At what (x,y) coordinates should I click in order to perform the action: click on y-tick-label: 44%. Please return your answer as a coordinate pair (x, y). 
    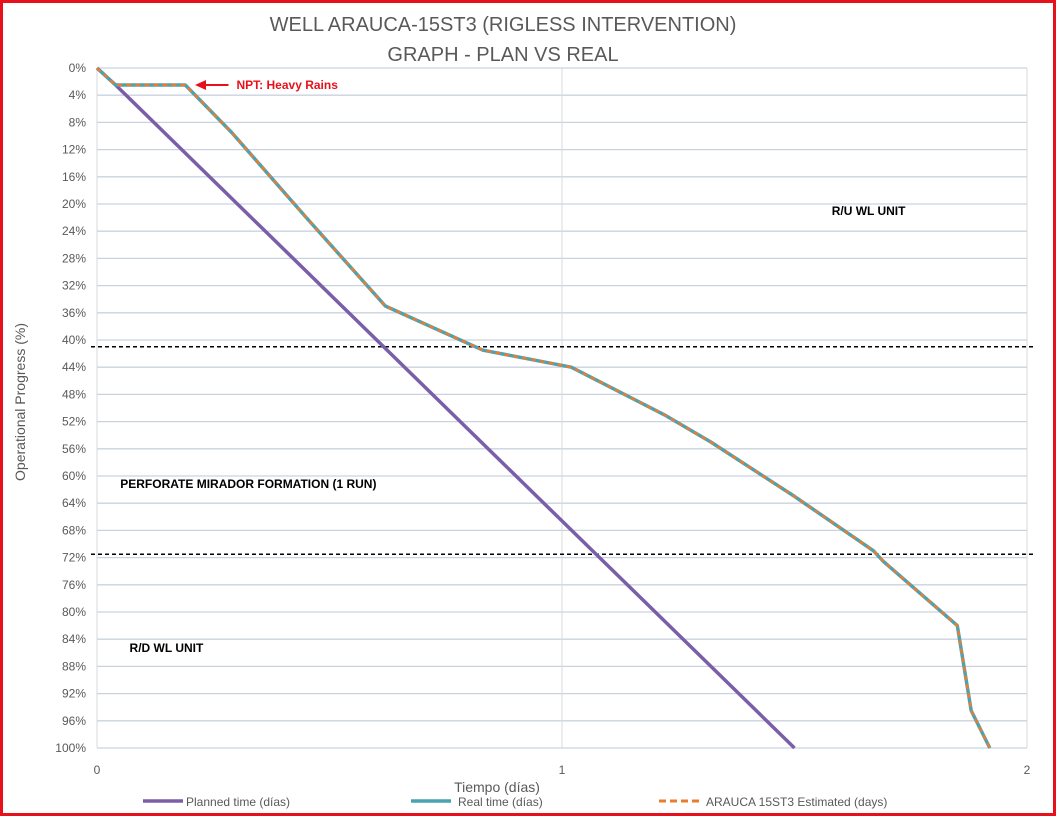
    Looking at the image, I should click on (74, 367).